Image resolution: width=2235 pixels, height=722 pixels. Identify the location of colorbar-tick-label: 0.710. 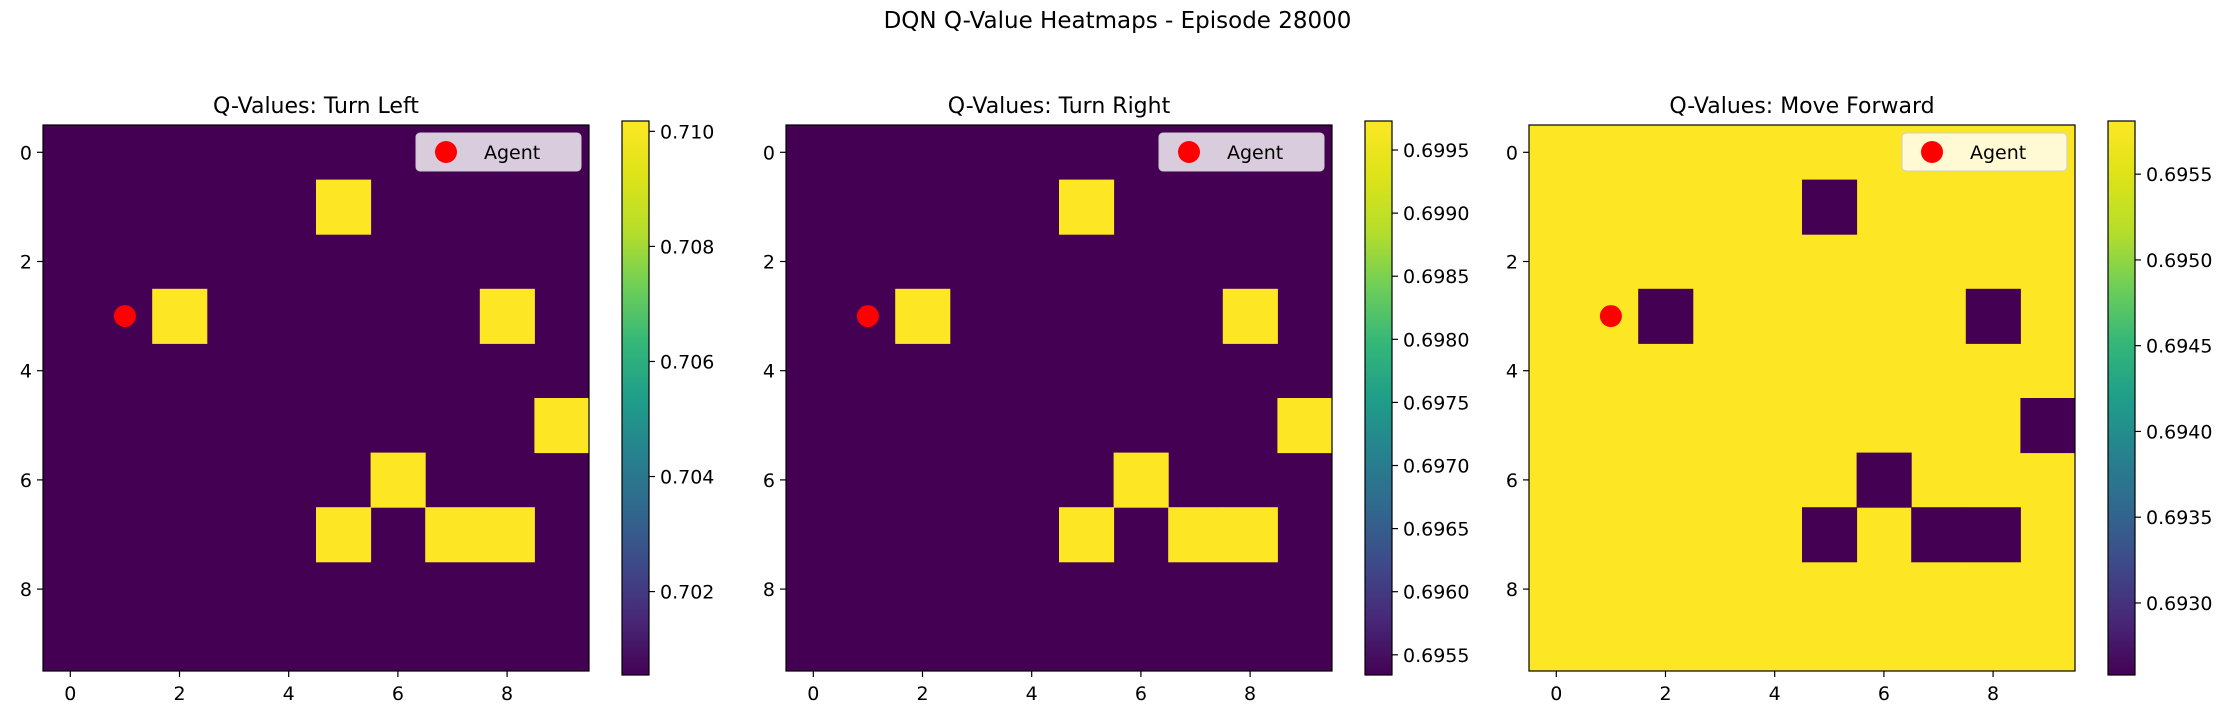
(687, 132).